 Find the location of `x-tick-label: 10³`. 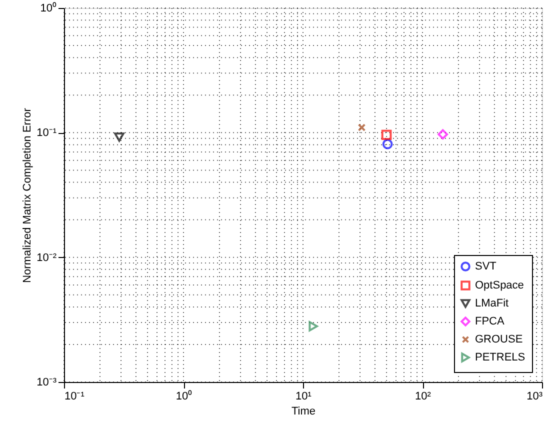

x-tick-label: 10³ is located at coordinates (534, 396).